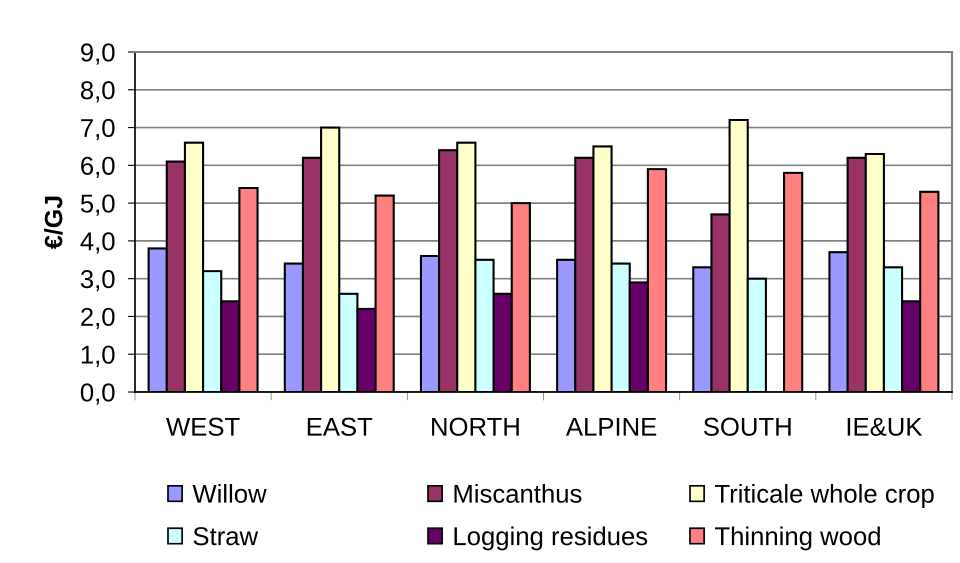  I want to click on legend-label: Willow, so click(229, 493).